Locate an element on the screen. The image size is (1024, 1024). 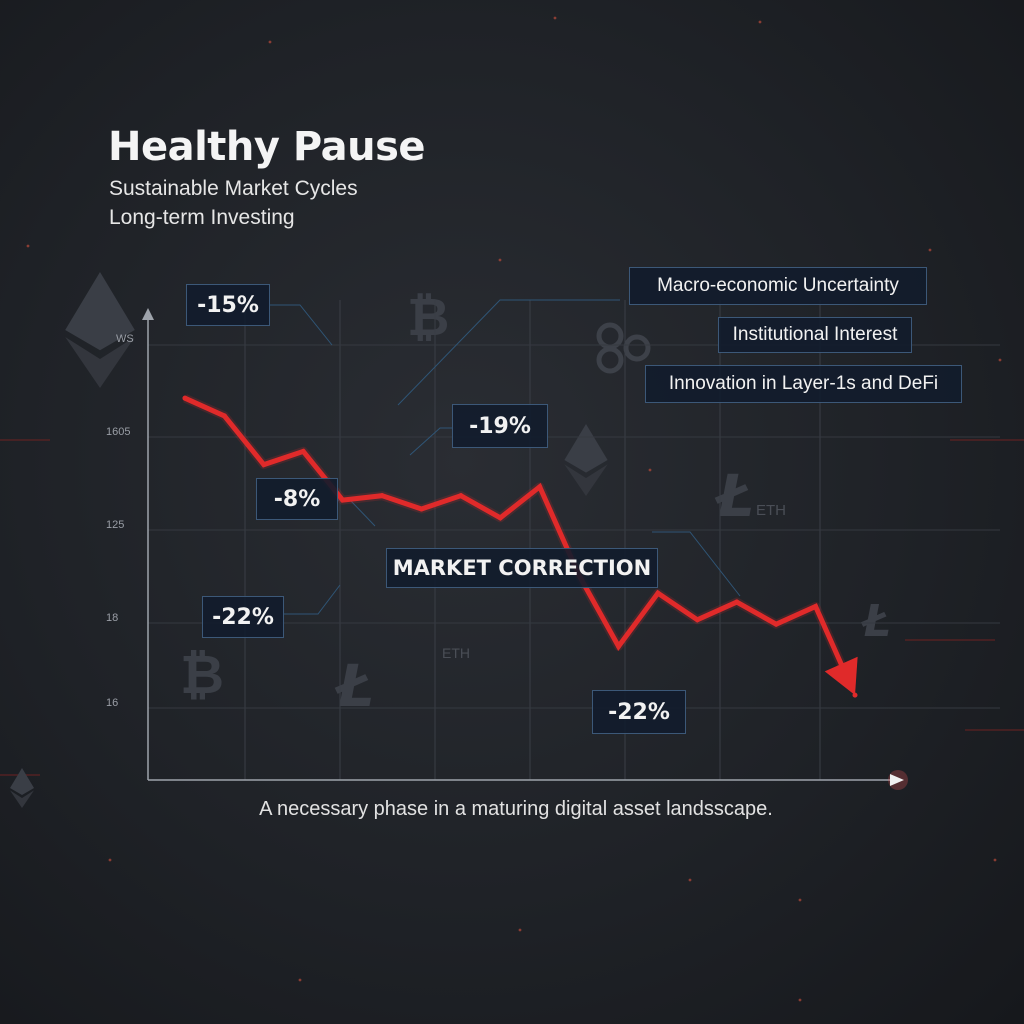
subtitle-market-cycles: Sustainable Market Cycles is located at coordinates (233, 188).